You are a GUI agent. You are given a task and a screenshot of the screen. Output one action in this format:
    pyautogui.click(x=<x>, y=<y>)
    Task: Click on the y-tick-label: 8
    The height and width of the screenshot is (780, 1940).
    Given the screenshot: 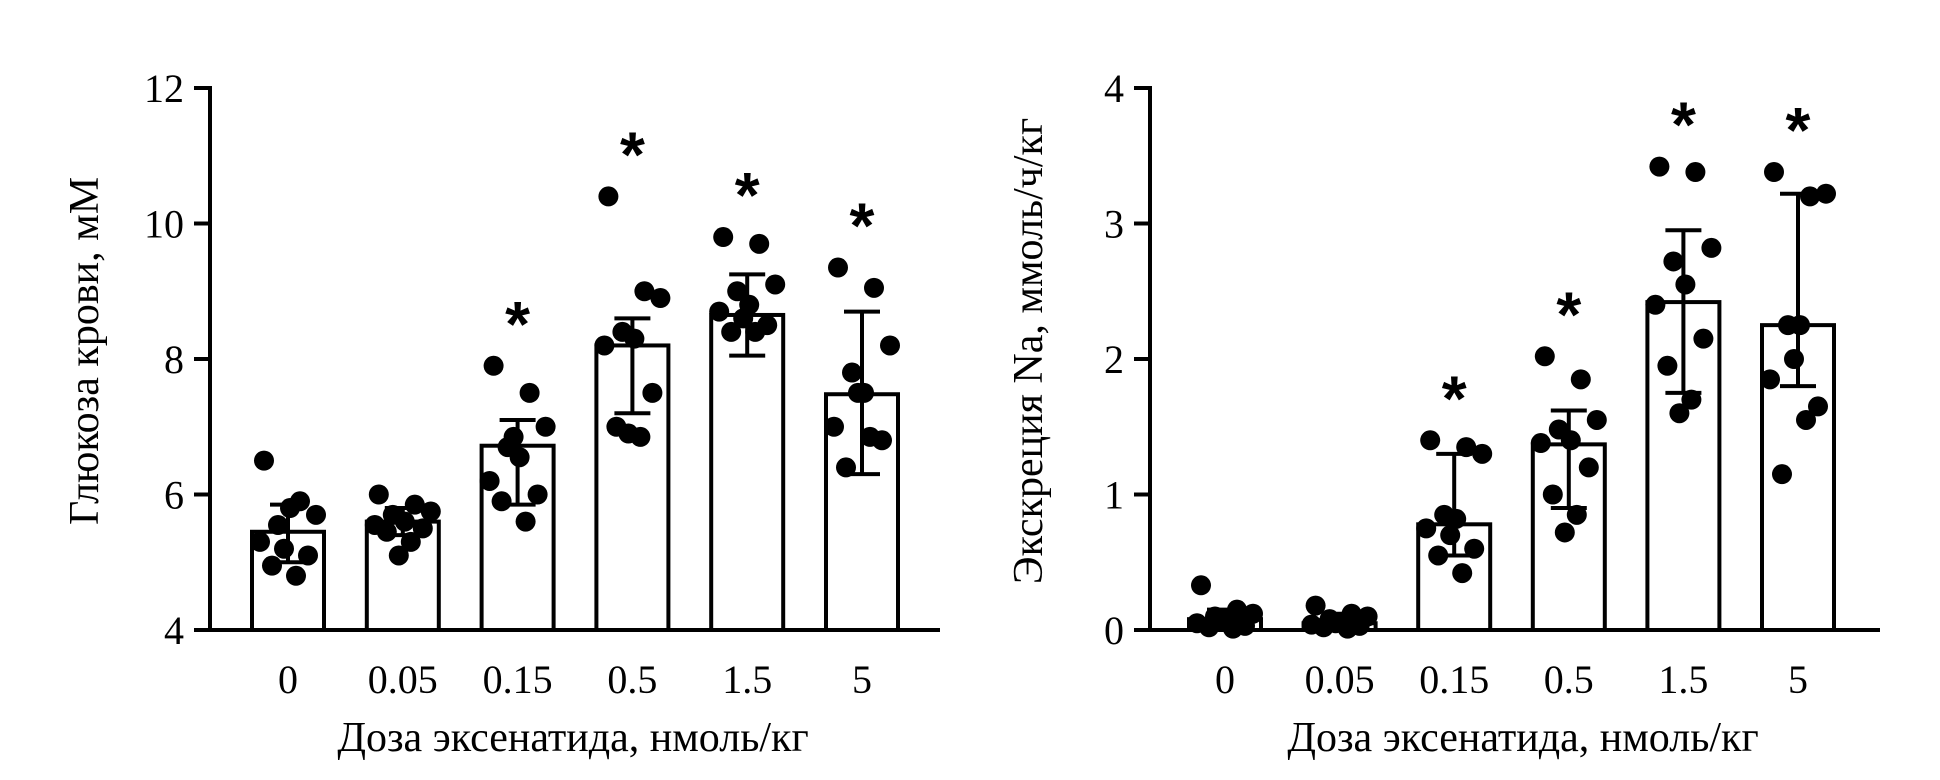 What is the action you would take?
    pyautogui.click(x=174, y=359)
    